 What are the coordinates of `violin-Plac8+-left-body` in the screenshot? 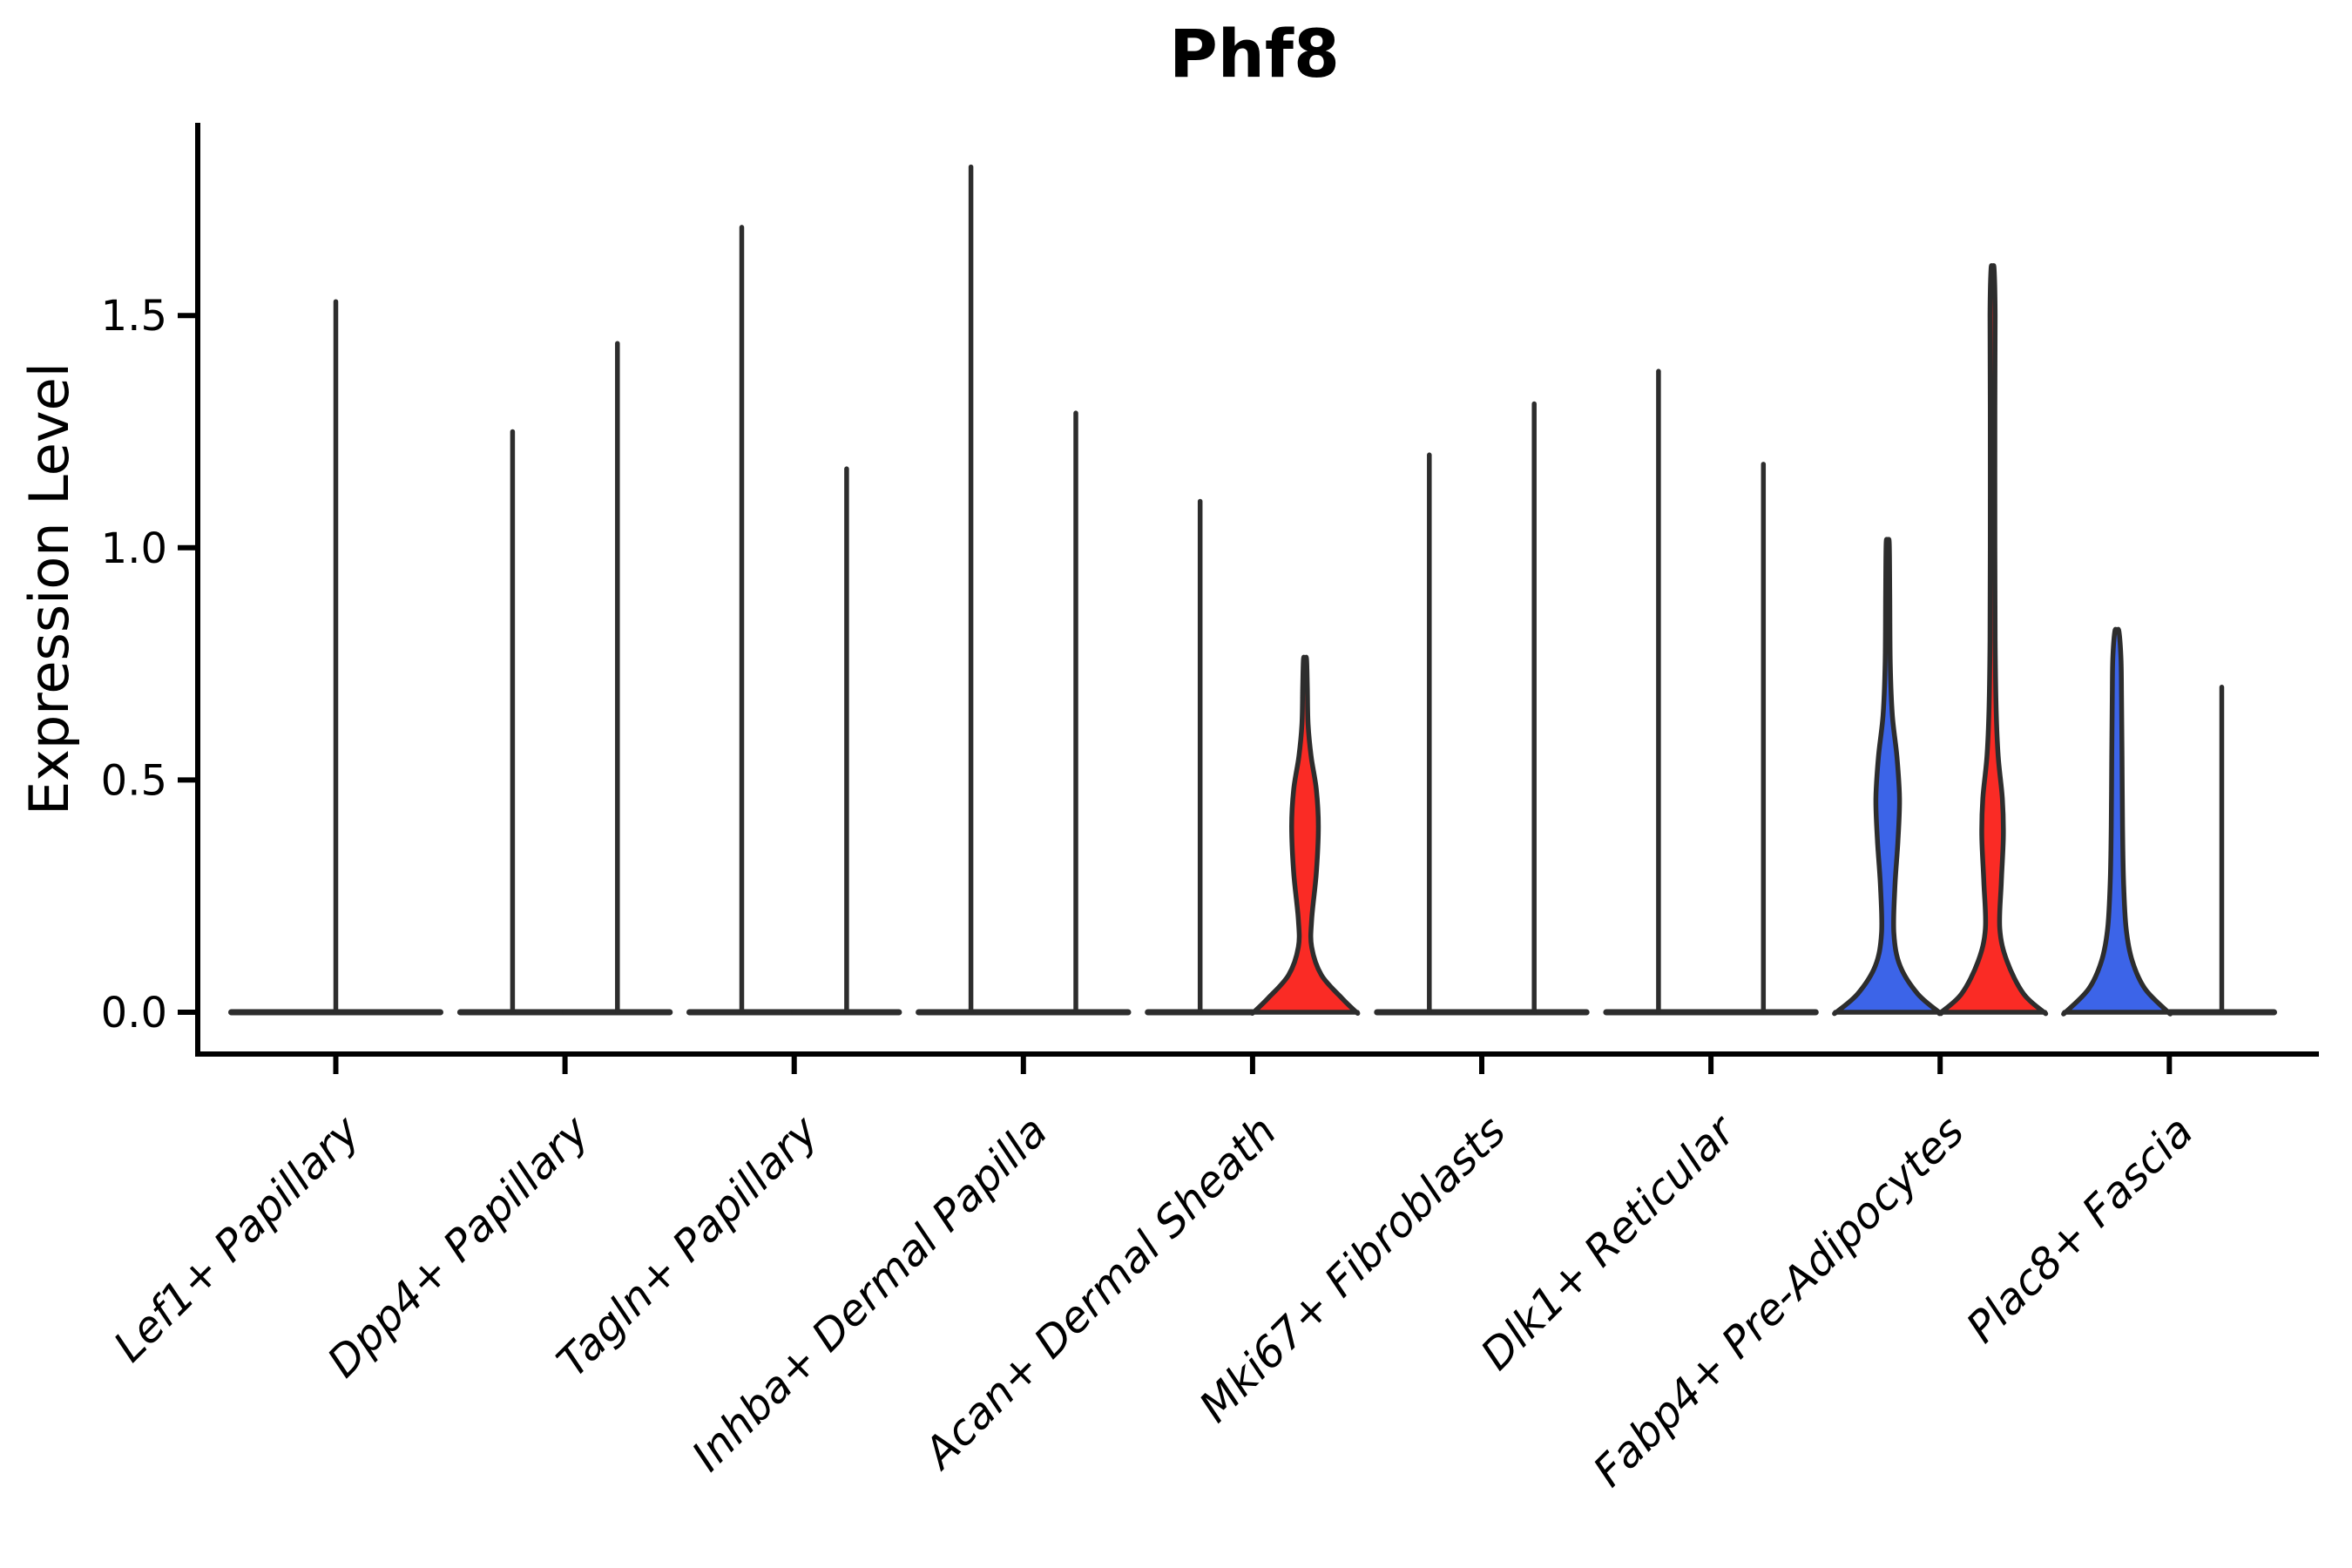 It's located at (2117, 821).